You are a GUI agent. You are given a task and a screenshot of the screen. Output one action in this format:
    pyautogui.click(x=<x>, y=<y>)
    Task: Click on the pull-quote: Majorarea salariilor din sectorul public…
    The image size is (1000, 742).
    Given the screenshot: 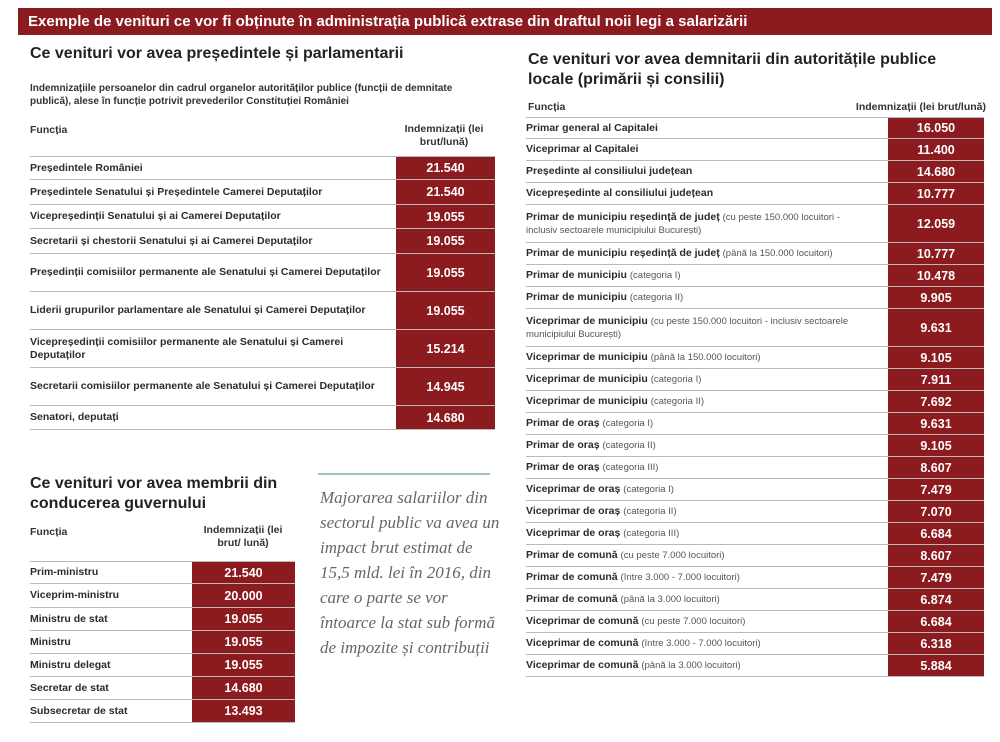 What is the action you would take?
    pyautogui.click(x=410, y=572)
    